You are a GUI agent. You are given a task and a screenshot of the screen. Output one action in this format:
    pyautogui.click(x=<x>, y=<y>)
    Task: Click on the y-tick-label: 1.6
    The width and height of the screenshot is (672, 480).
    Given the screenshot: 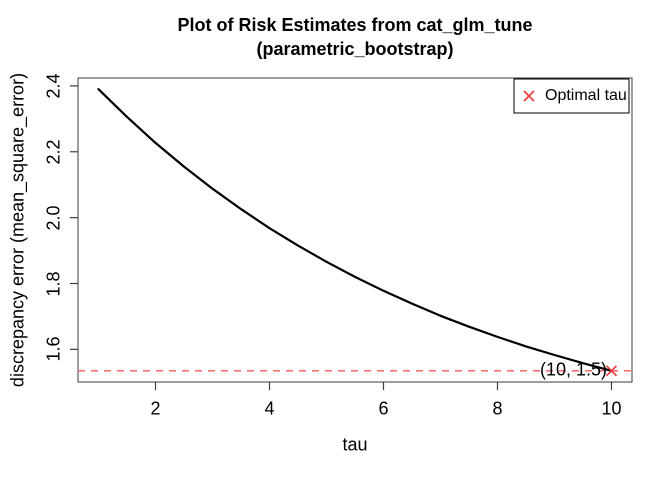 What is the action you would take?
    pyautogui.click(x=53, y=349)
    